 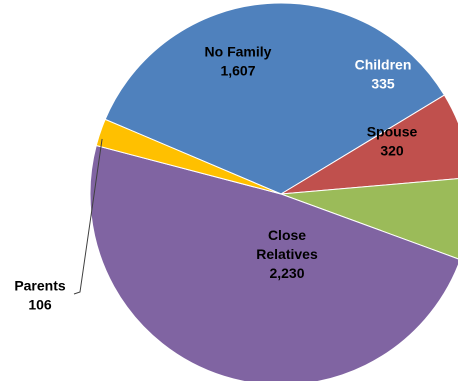 What do you see at coordinates (188, 156) in the screenshot?
I see `pie-slice-parents` at bounding box center [188, 156].